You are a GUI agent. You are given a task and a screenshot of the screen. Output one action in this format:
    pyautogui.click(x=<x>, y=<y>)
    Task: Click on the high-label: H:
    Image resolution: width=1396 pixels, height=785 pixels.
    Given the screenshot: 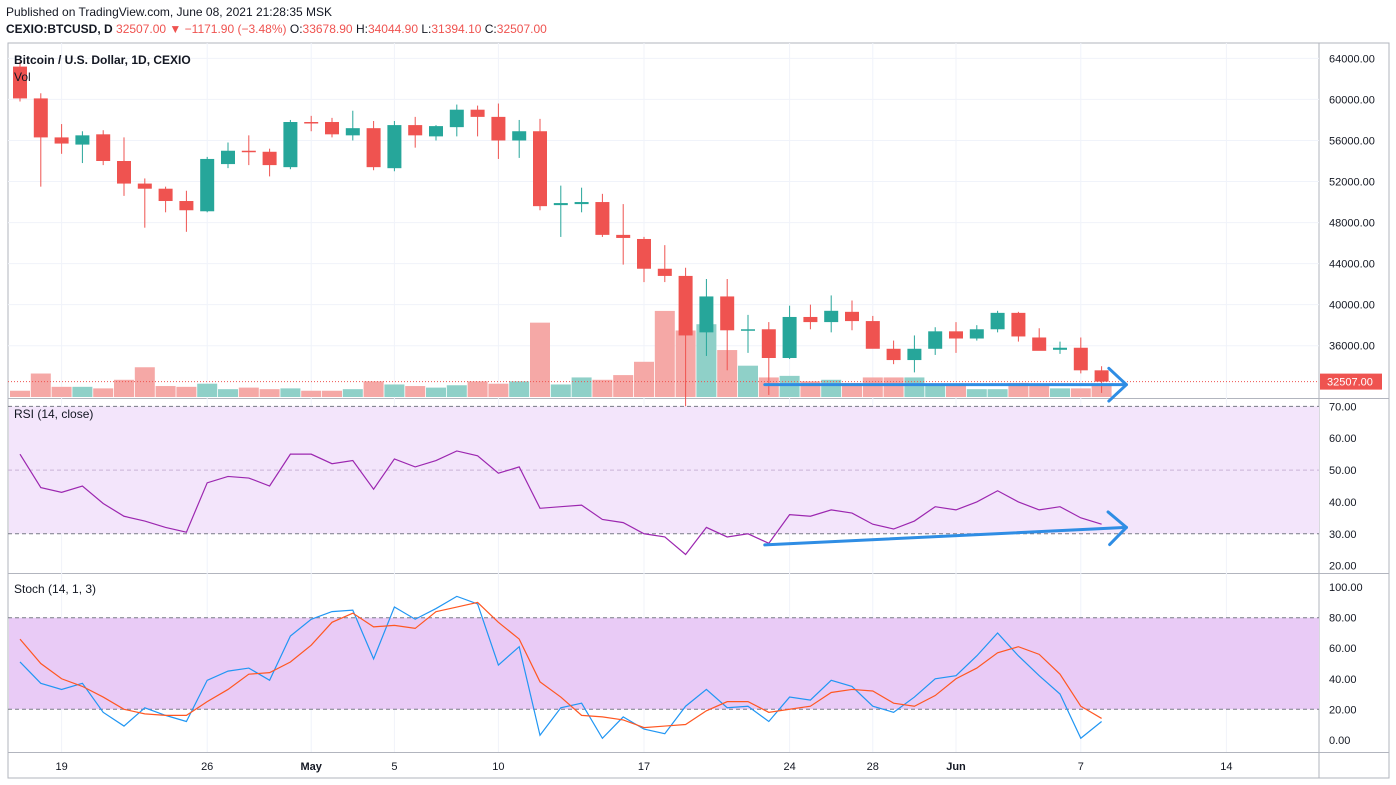 What is the action you would take?
    pyautogui.click(x=361, y=29)
    